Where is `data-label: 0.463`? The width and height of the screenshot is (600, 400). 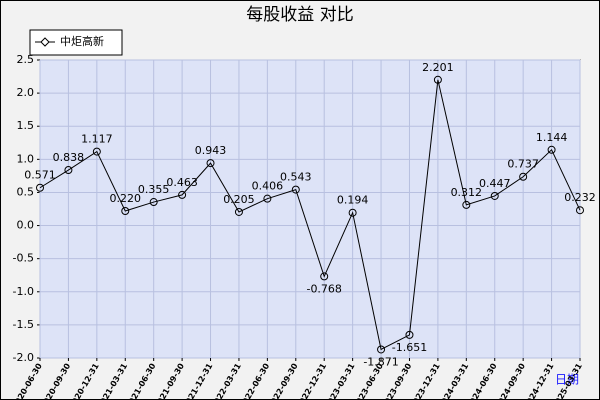
data-label: 0.463 is located at coordinates (182, 182).